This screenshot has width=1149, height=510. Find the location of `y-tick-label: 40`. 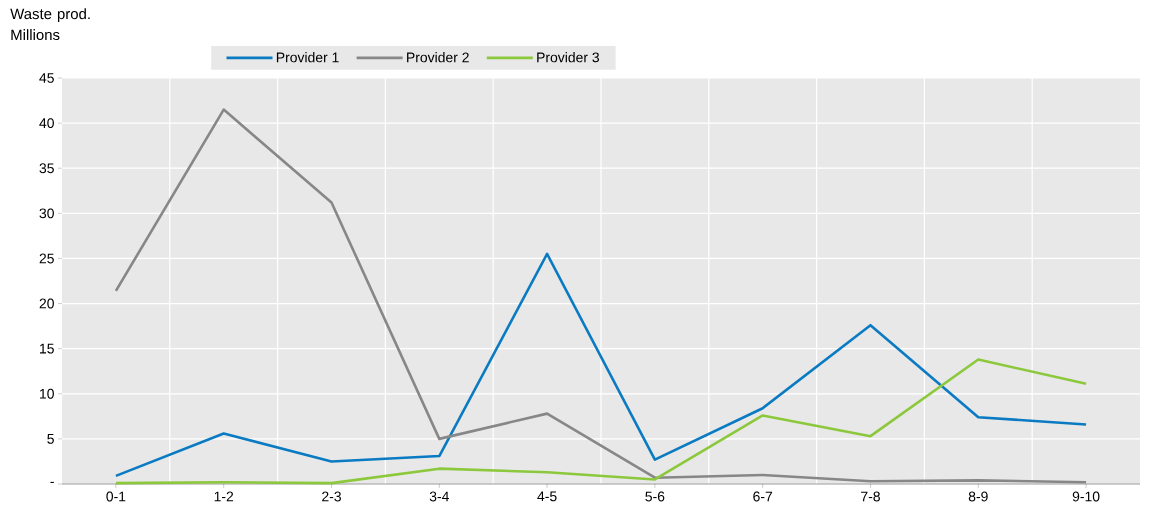

y-tick-label: 40 is located at coordinates (46, 123).